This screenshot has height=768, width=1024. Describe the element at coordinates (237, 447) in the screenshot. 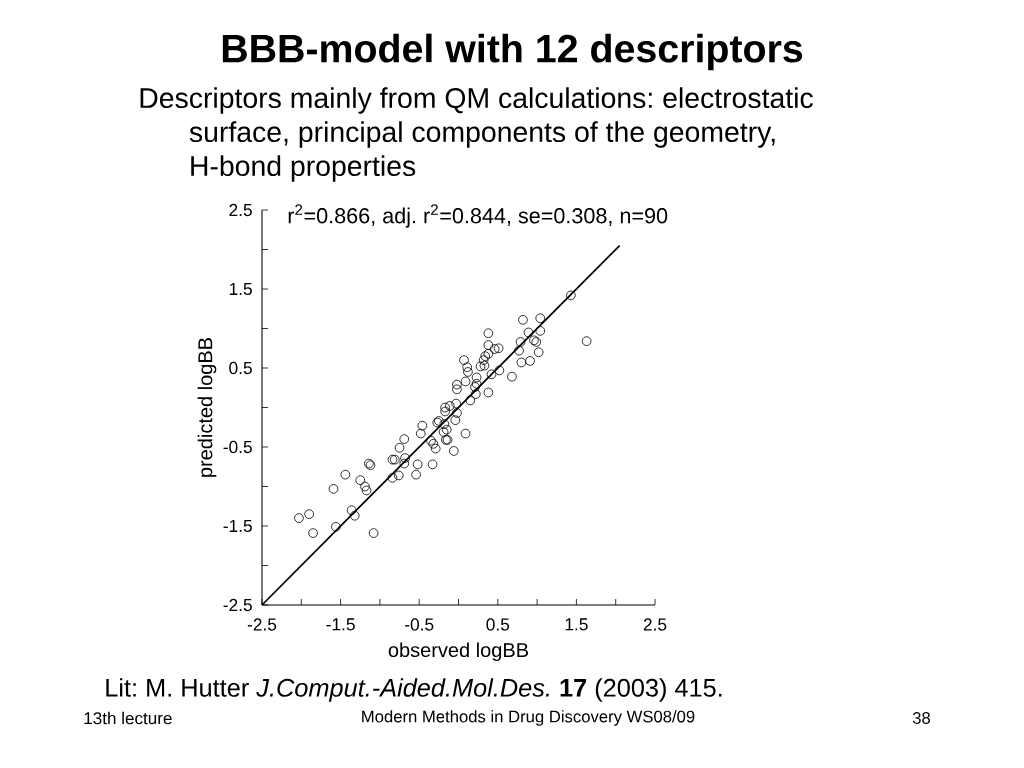

I see `y-tick-label: -0.5` at that location.